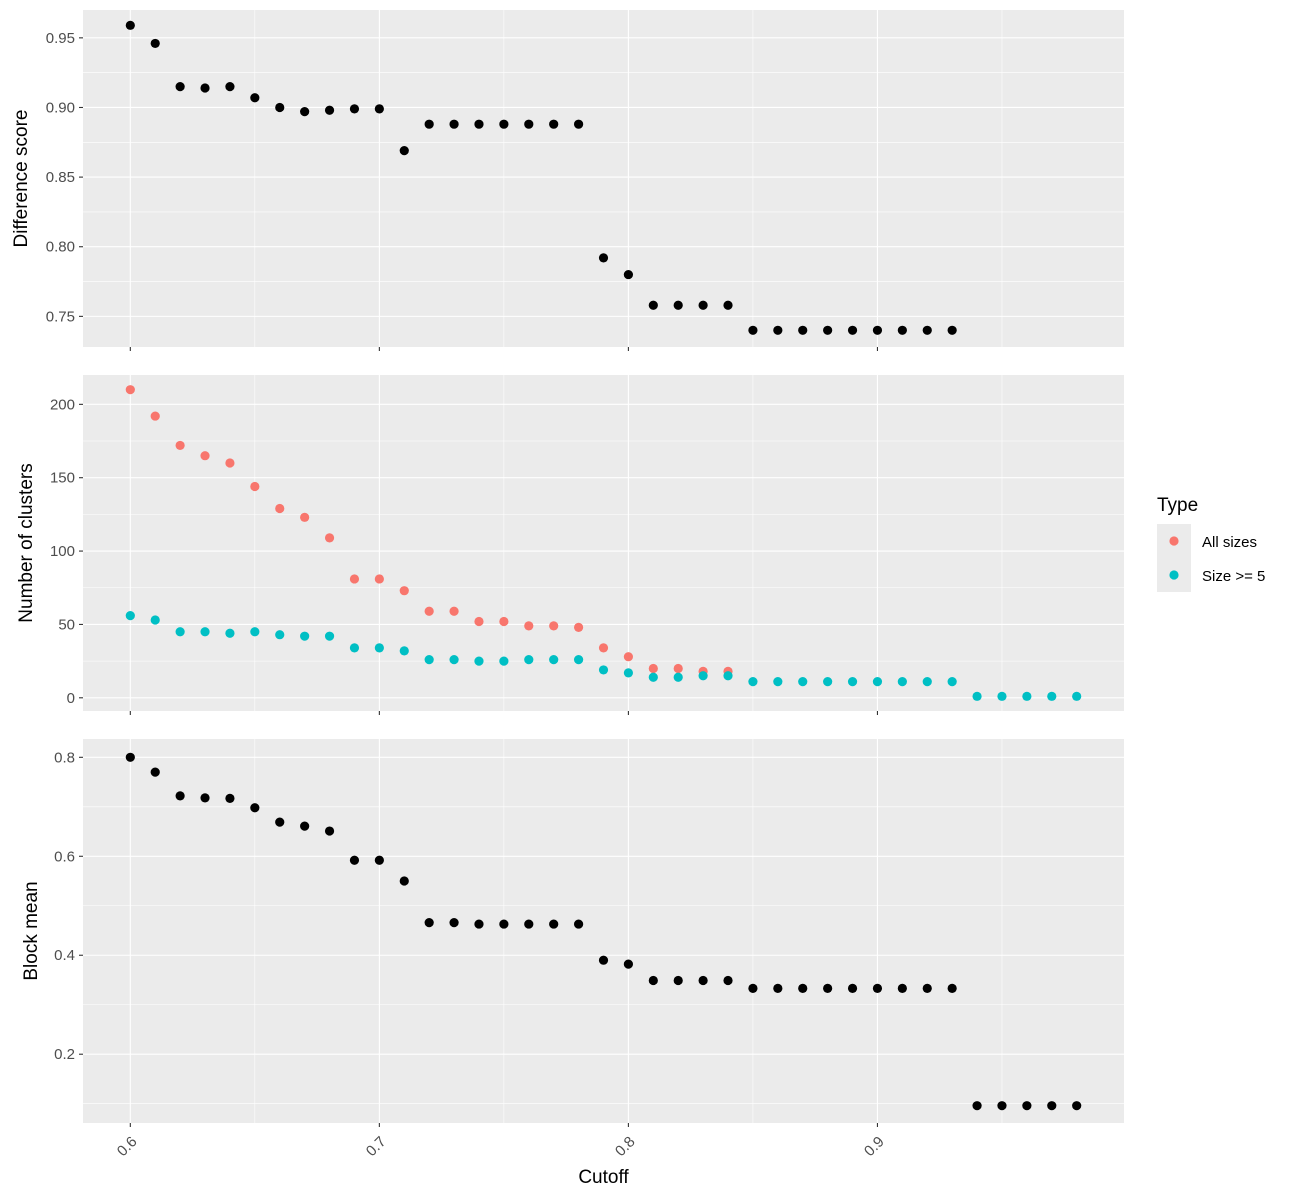  What do you see at coordinates (21, 179) in the screenshot?
I see `y-axis-title: Difference score` at bounding box center [21, 179].